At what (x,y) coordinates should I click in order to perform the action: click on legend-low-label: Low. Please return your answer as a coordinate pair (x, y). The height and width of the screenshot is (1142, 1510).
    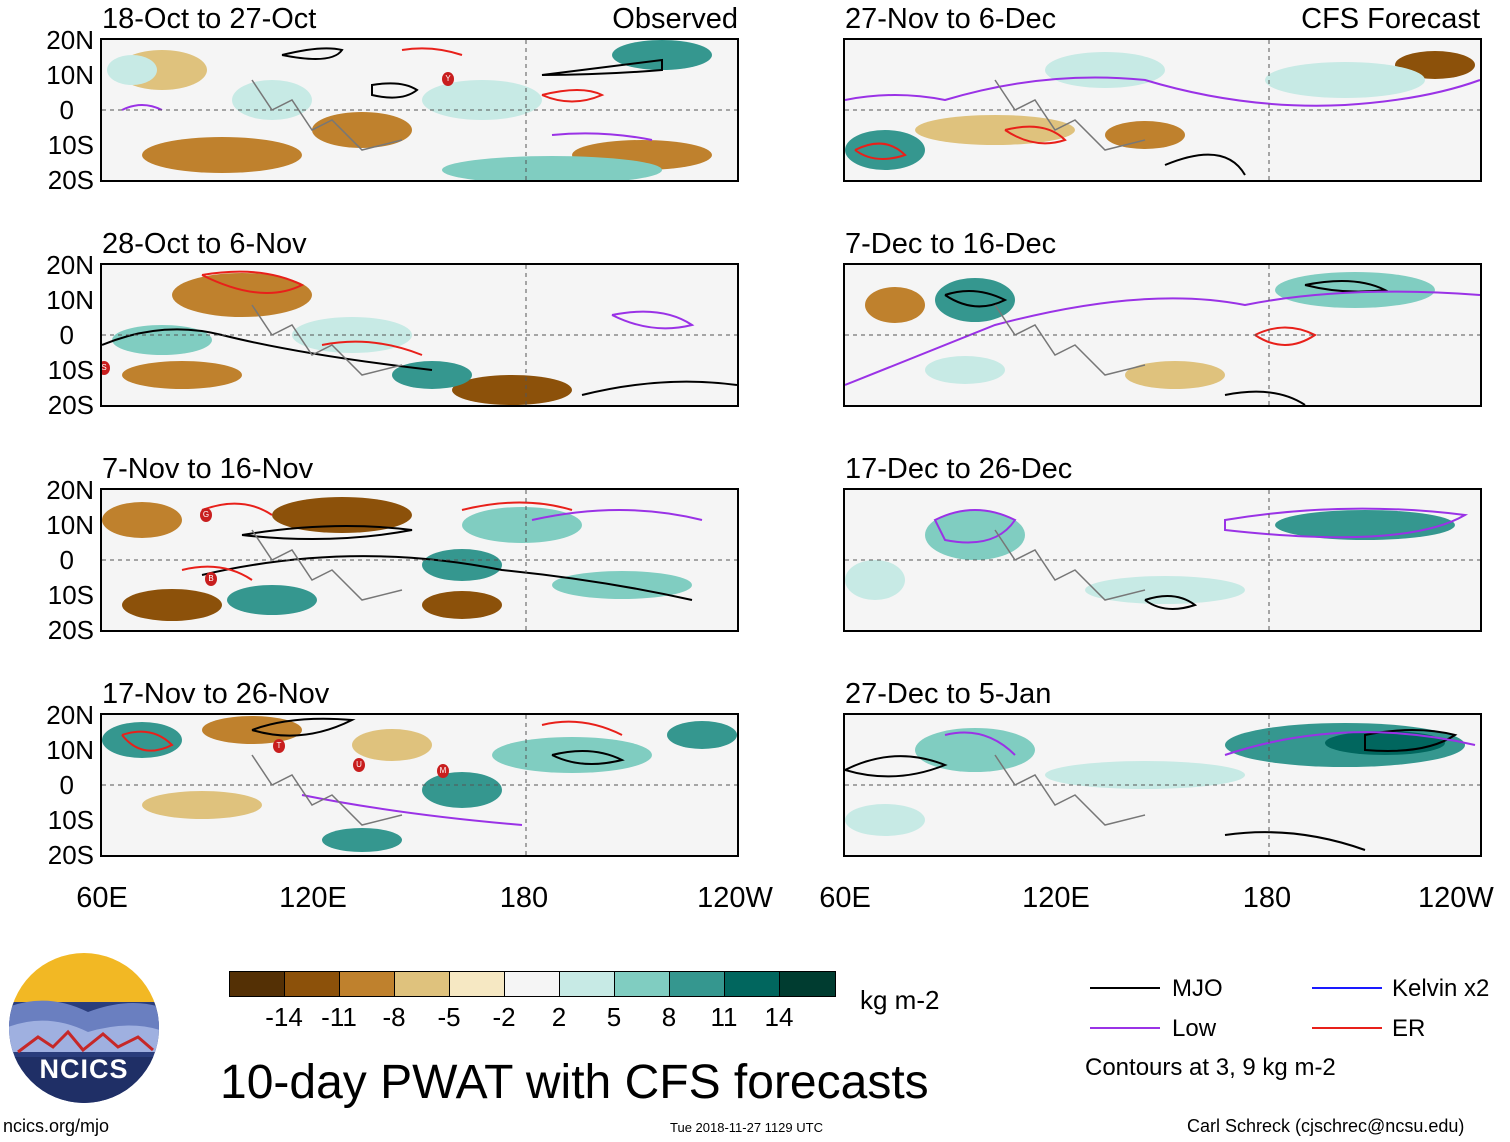
    Looking at the image, I should click on (1194, 1028).